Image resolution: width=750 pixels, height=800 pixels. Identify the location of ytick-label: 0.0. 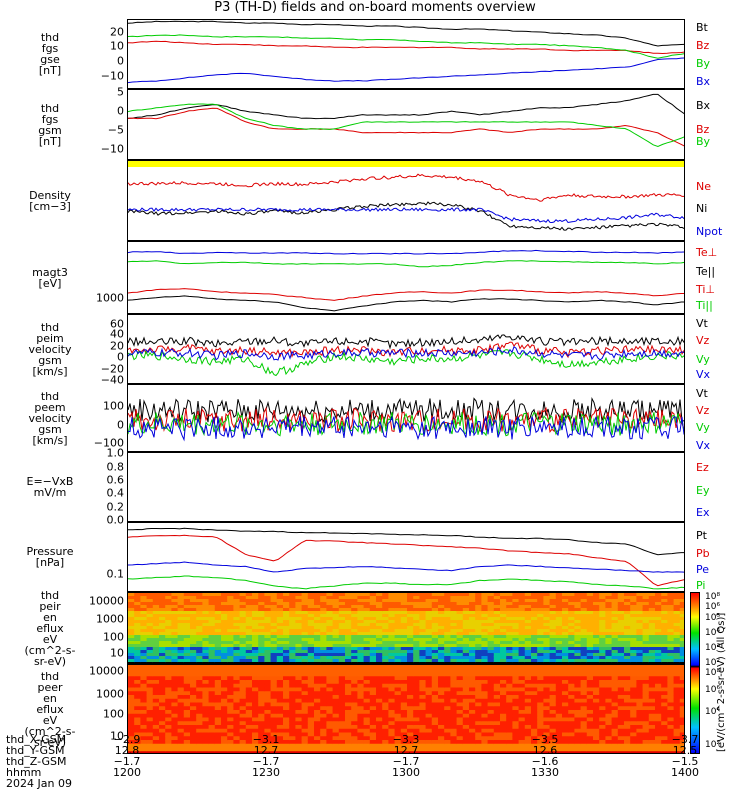
(115, 520).